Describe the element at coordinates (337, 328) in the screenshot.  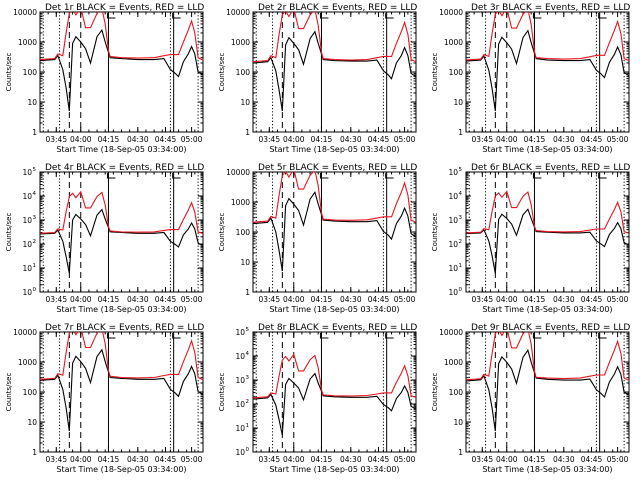
I see `chart-title: Det 8r BLACK = Events, RED = LLD` at that location.